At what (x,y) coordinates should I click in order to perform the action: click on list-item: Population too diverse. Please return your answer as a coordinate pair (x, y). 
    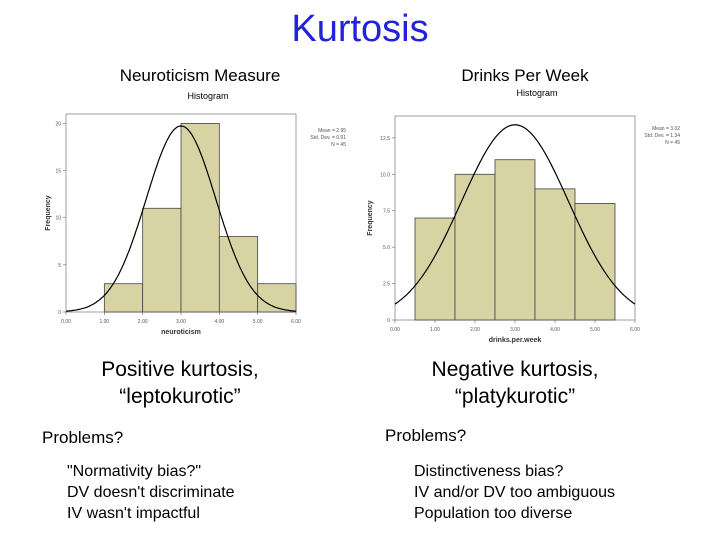
    Looking at the image, I should click on (493, 513).